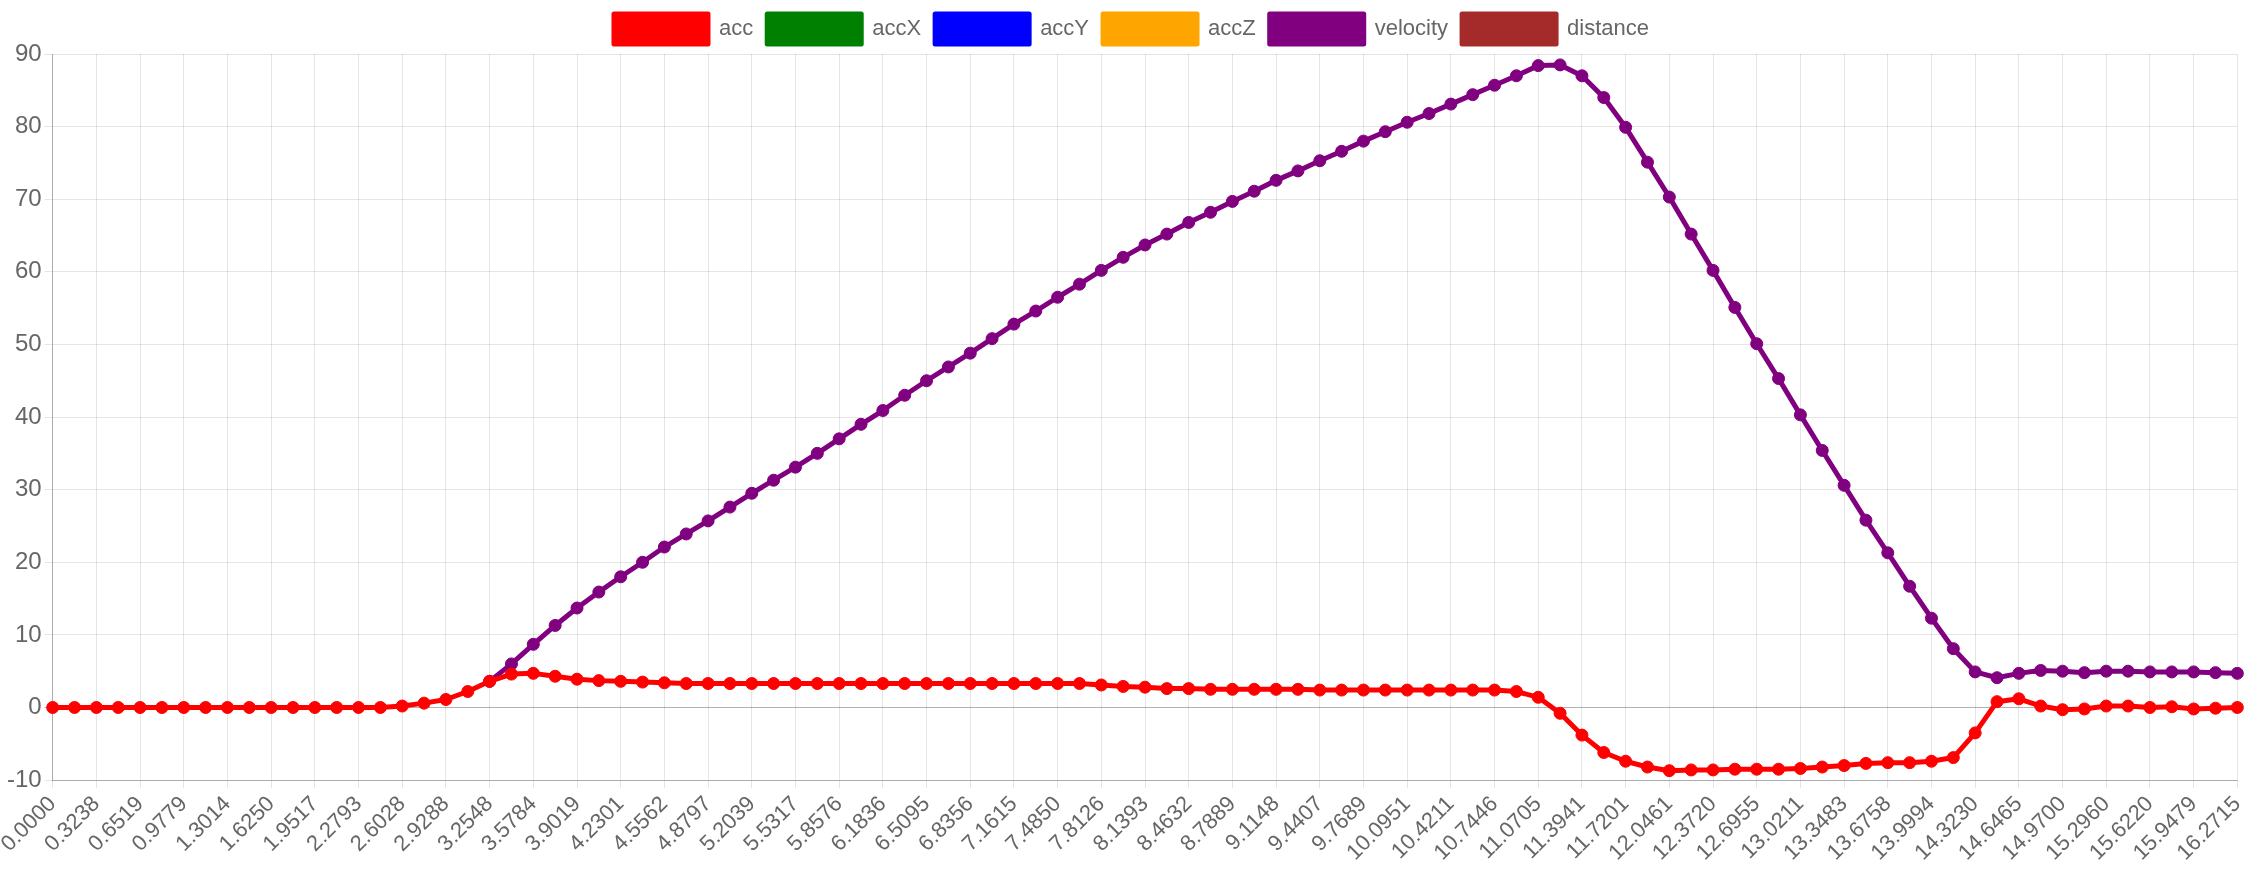  Describe the element at coordinates (28, 197) in the screenshot. I see `y-tick-label: 70` at that location.